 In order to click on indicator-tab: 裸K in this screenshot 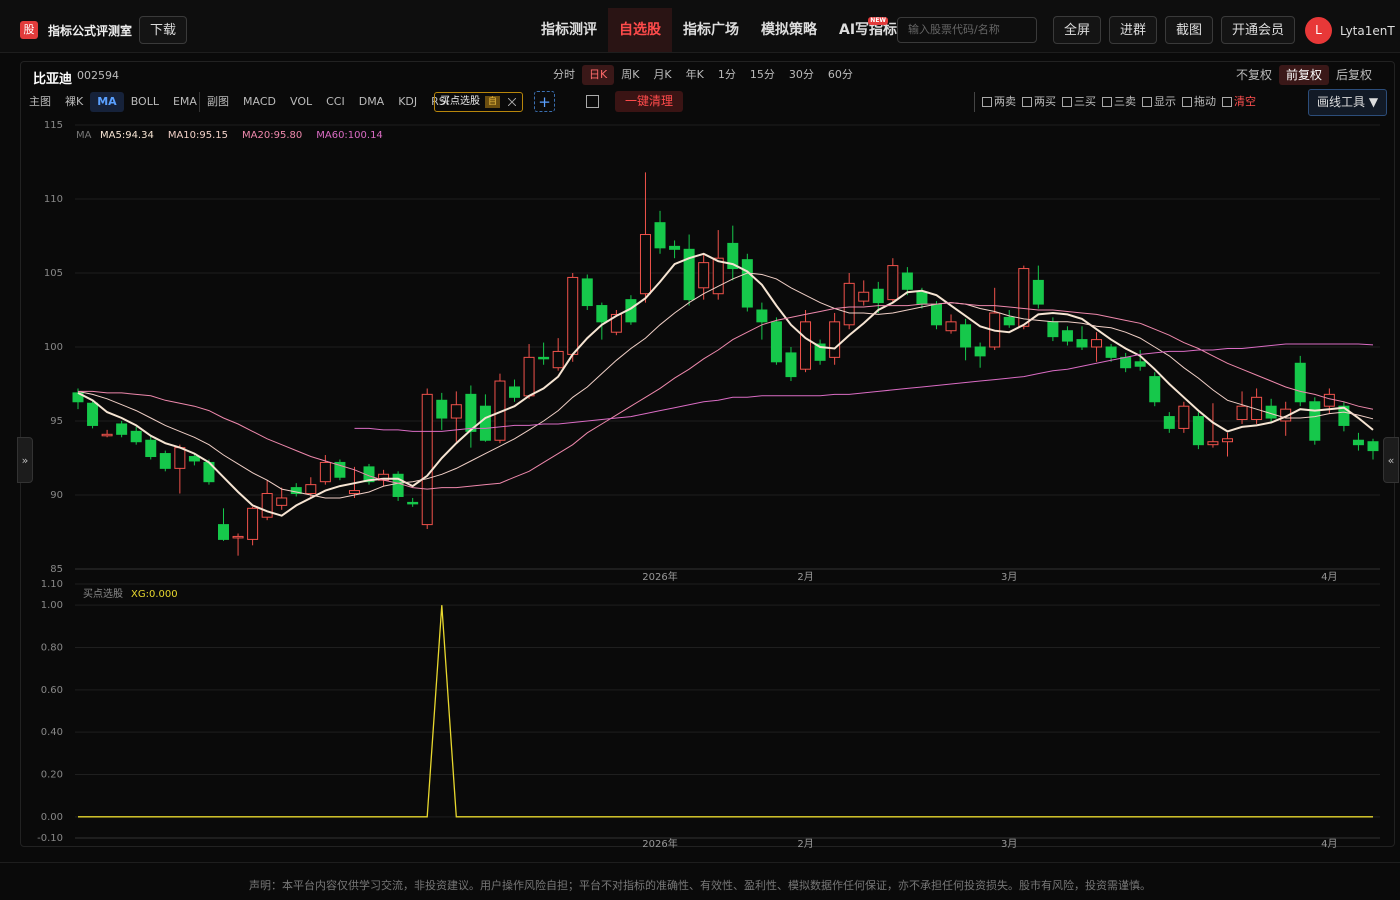, I will do `click(74, 101)`.